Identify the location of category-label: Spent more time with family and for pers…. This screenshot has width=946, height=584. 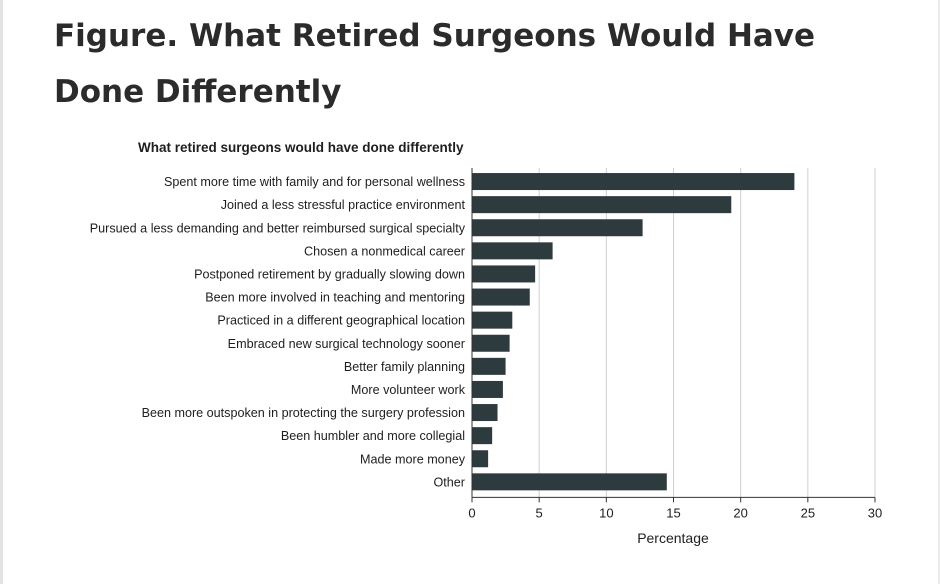
(314, 182).